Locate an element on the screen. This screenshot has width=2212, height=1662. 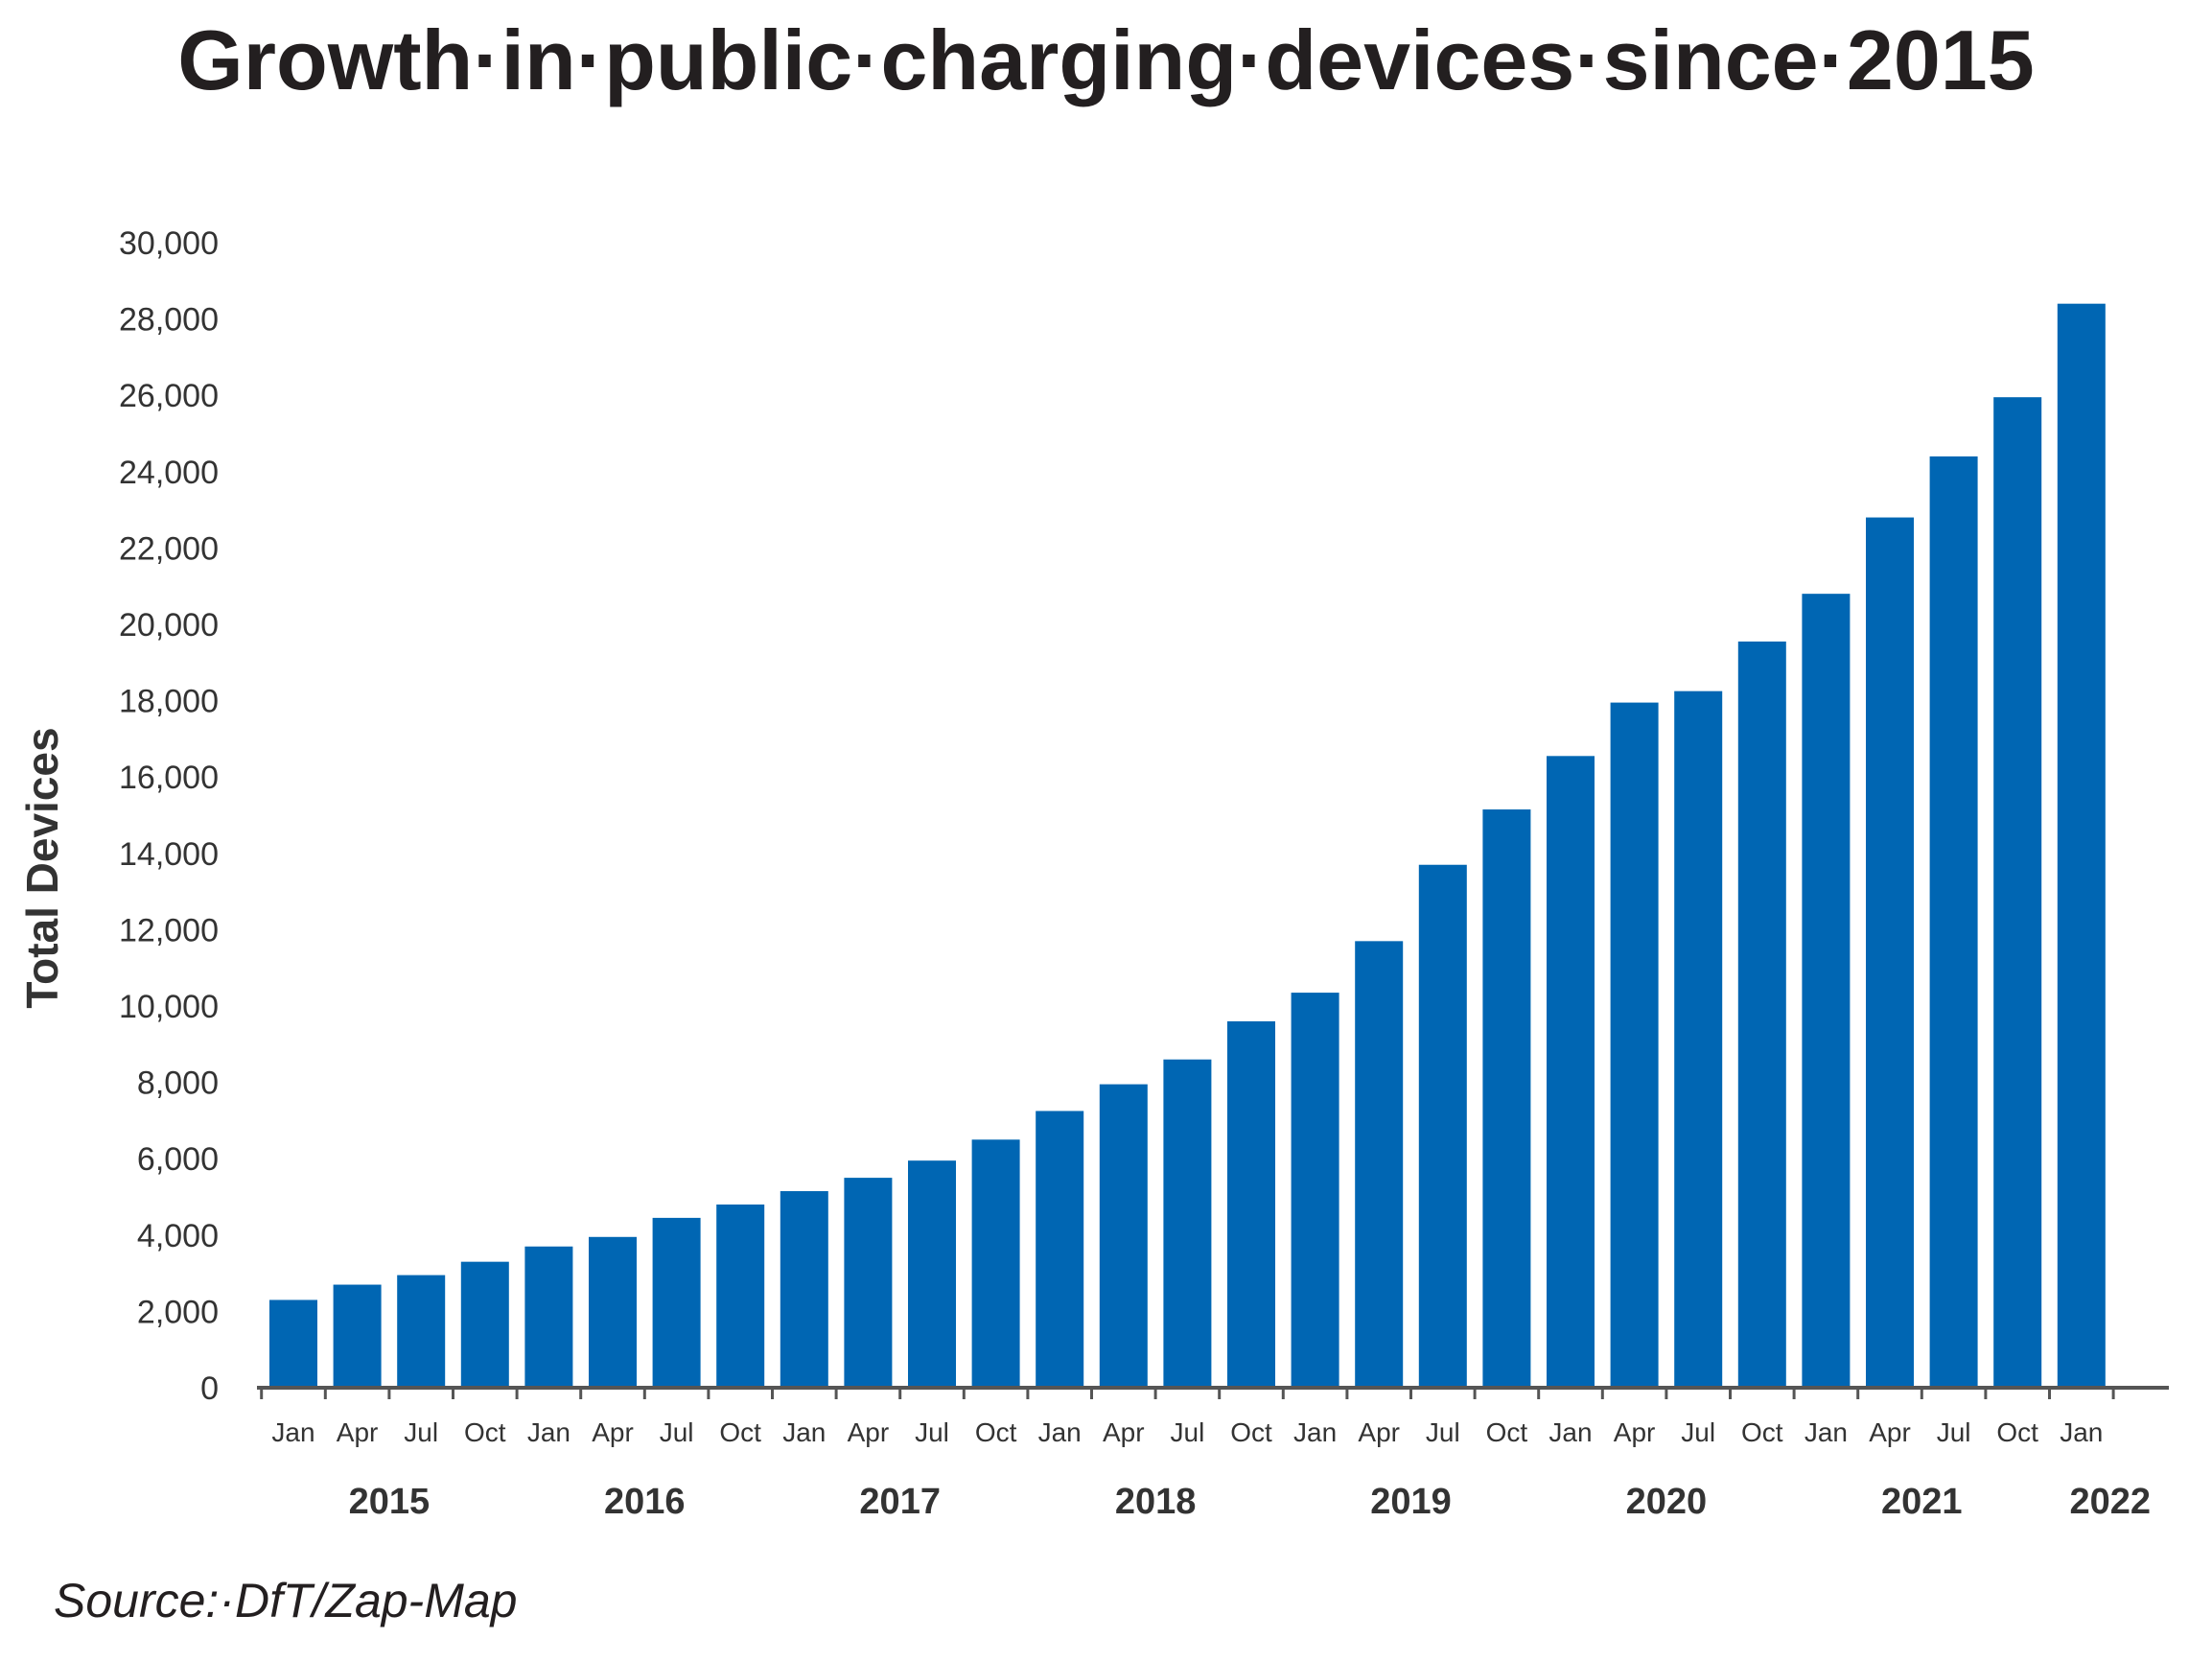
year-labels: 2015 2016 2017 2018 2019 2020 2021 2022 is located at coordinates (1250, 1502).